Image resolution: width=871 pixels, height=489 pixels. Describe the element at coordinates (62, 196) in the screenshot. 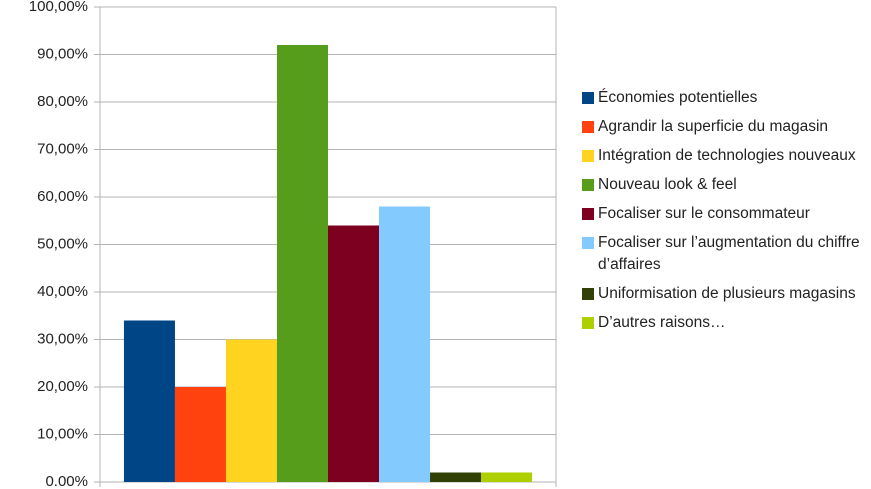

I see `y-tick-label: 60,00%` at that location.